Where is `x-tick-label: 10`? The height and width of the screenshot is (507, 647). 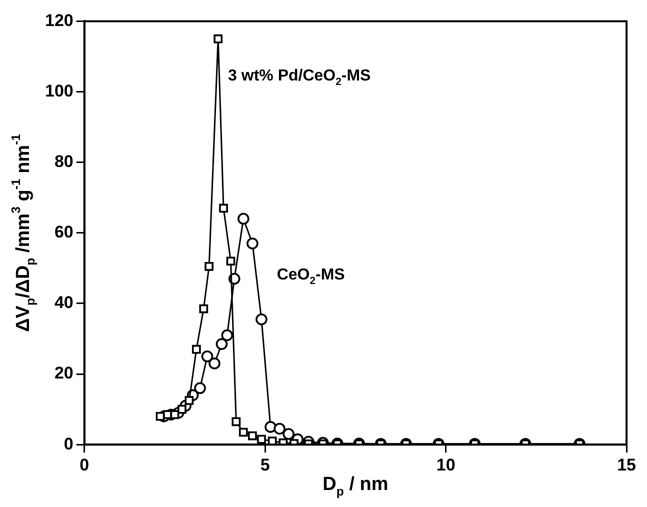
x-tick-label: 10 is located at coordinates (446, 464).